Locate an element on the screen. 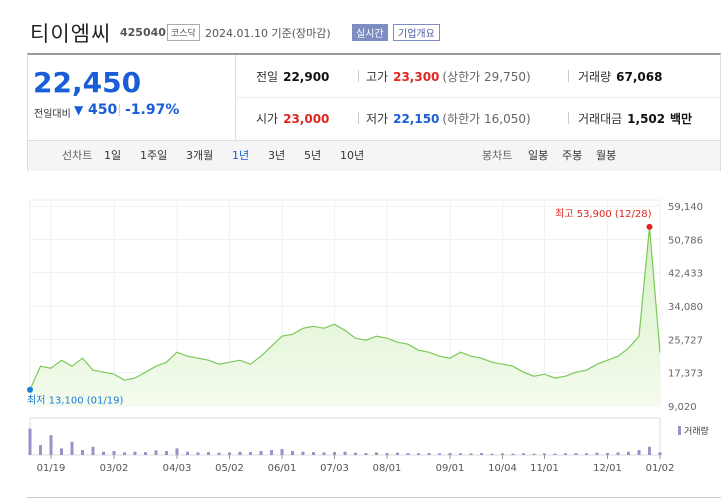 The width and height of the screenshot is (722, 501). quote-cell: 고가 23,300 (상한가 29,750) is located at coordinates (448, 76).